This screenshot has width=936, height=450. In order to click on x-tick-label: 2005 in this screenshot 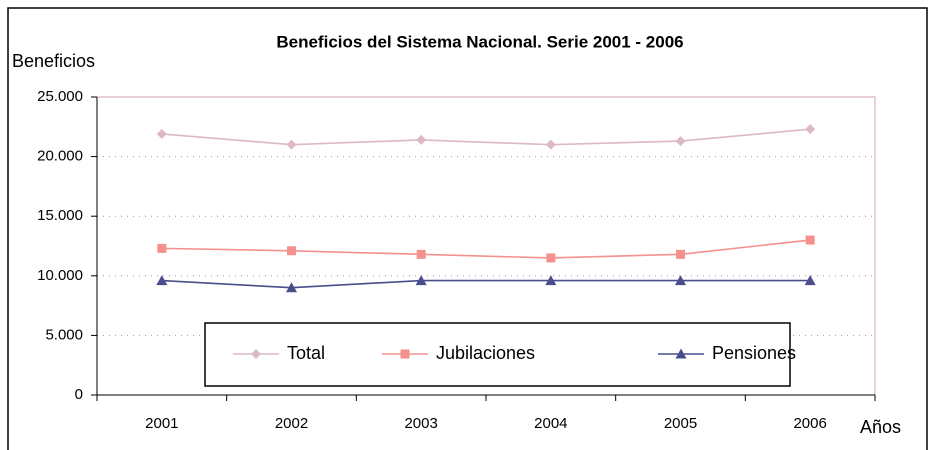, I will do `click(680, 423)`.